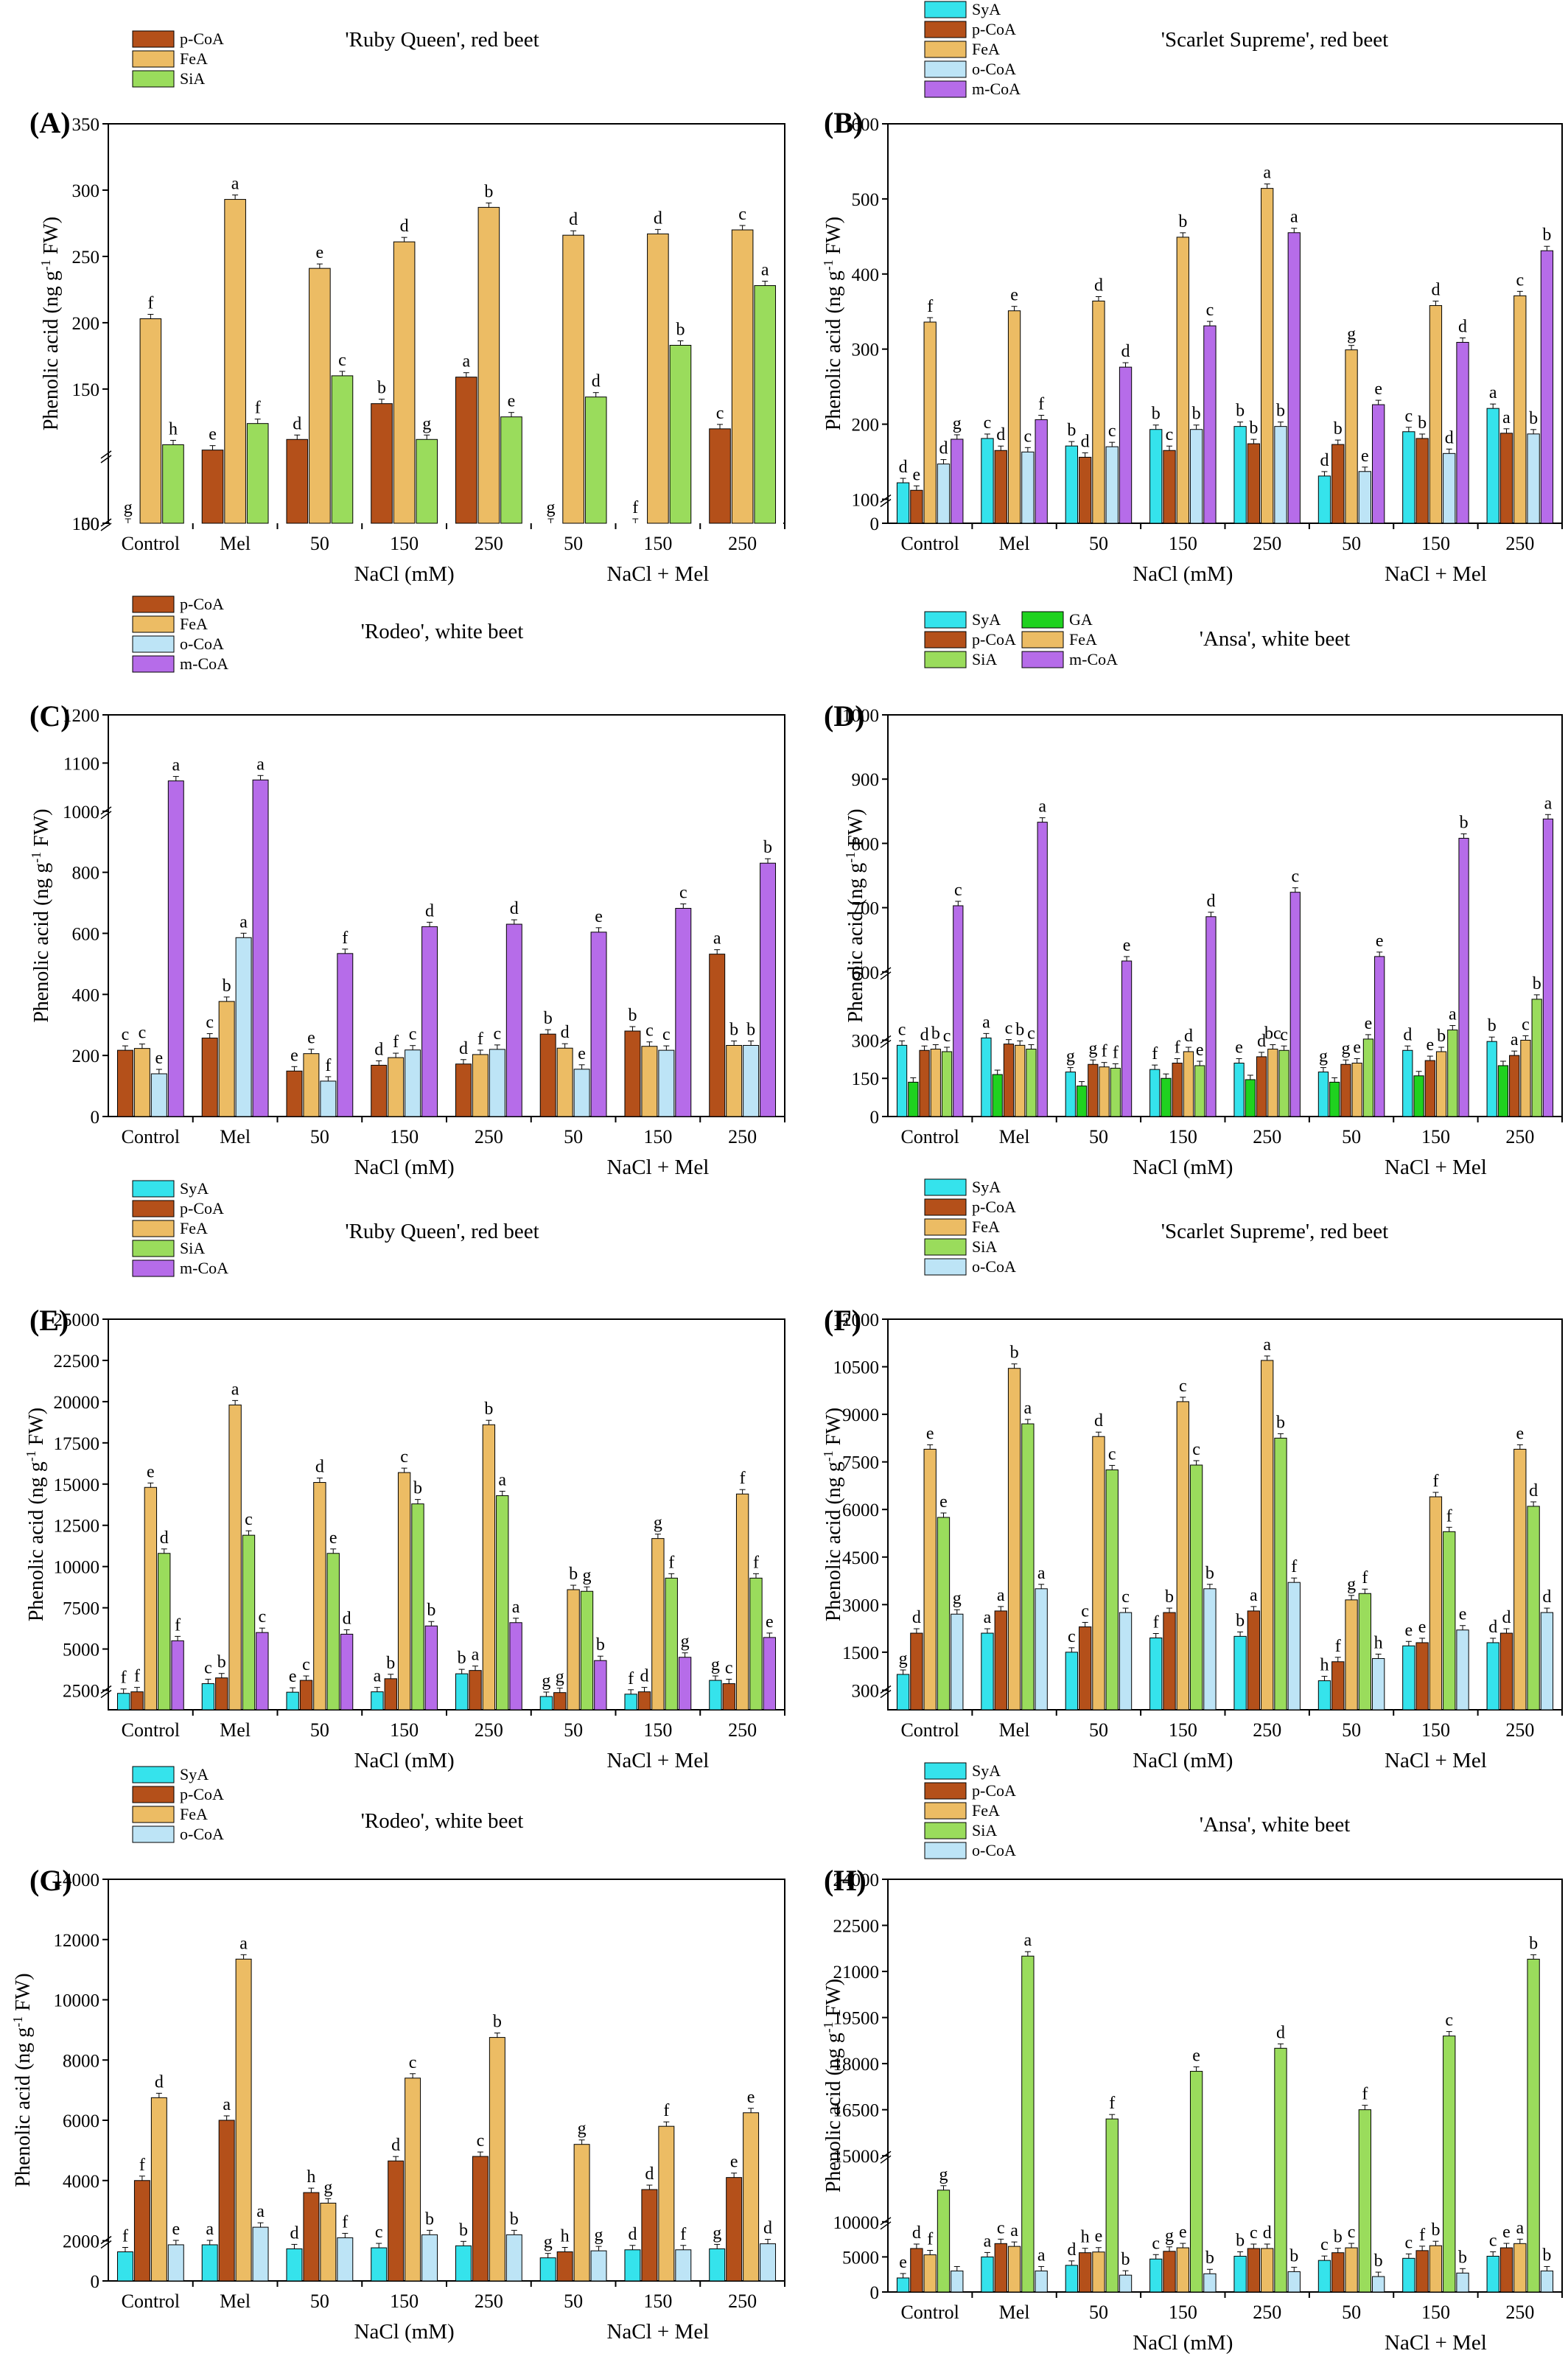  Describe the element at coordinates (929, 1136) in the screenshot. I see `x-tick-label: Control` at that location.